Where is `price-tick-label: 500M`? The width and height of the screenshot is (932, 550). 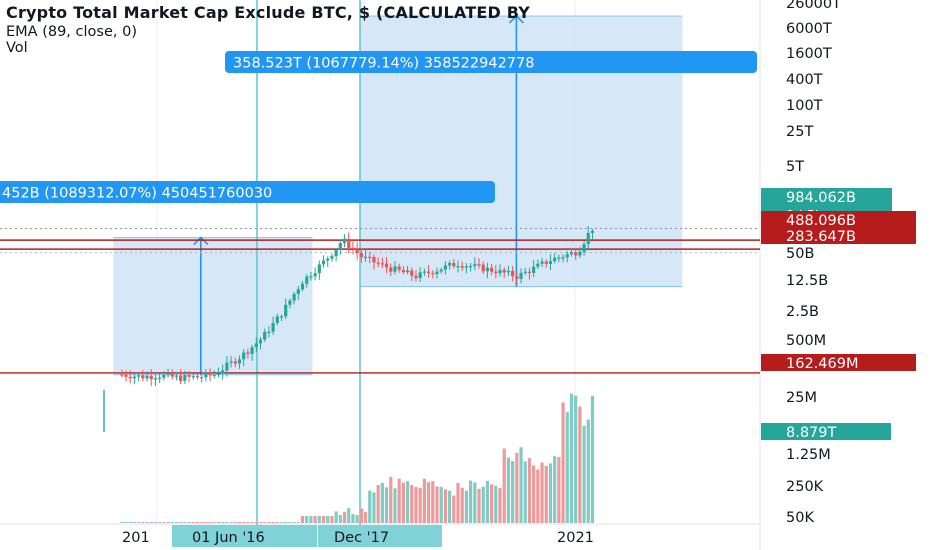
price-tick-label: 500M is located at coordinates (806, 341).